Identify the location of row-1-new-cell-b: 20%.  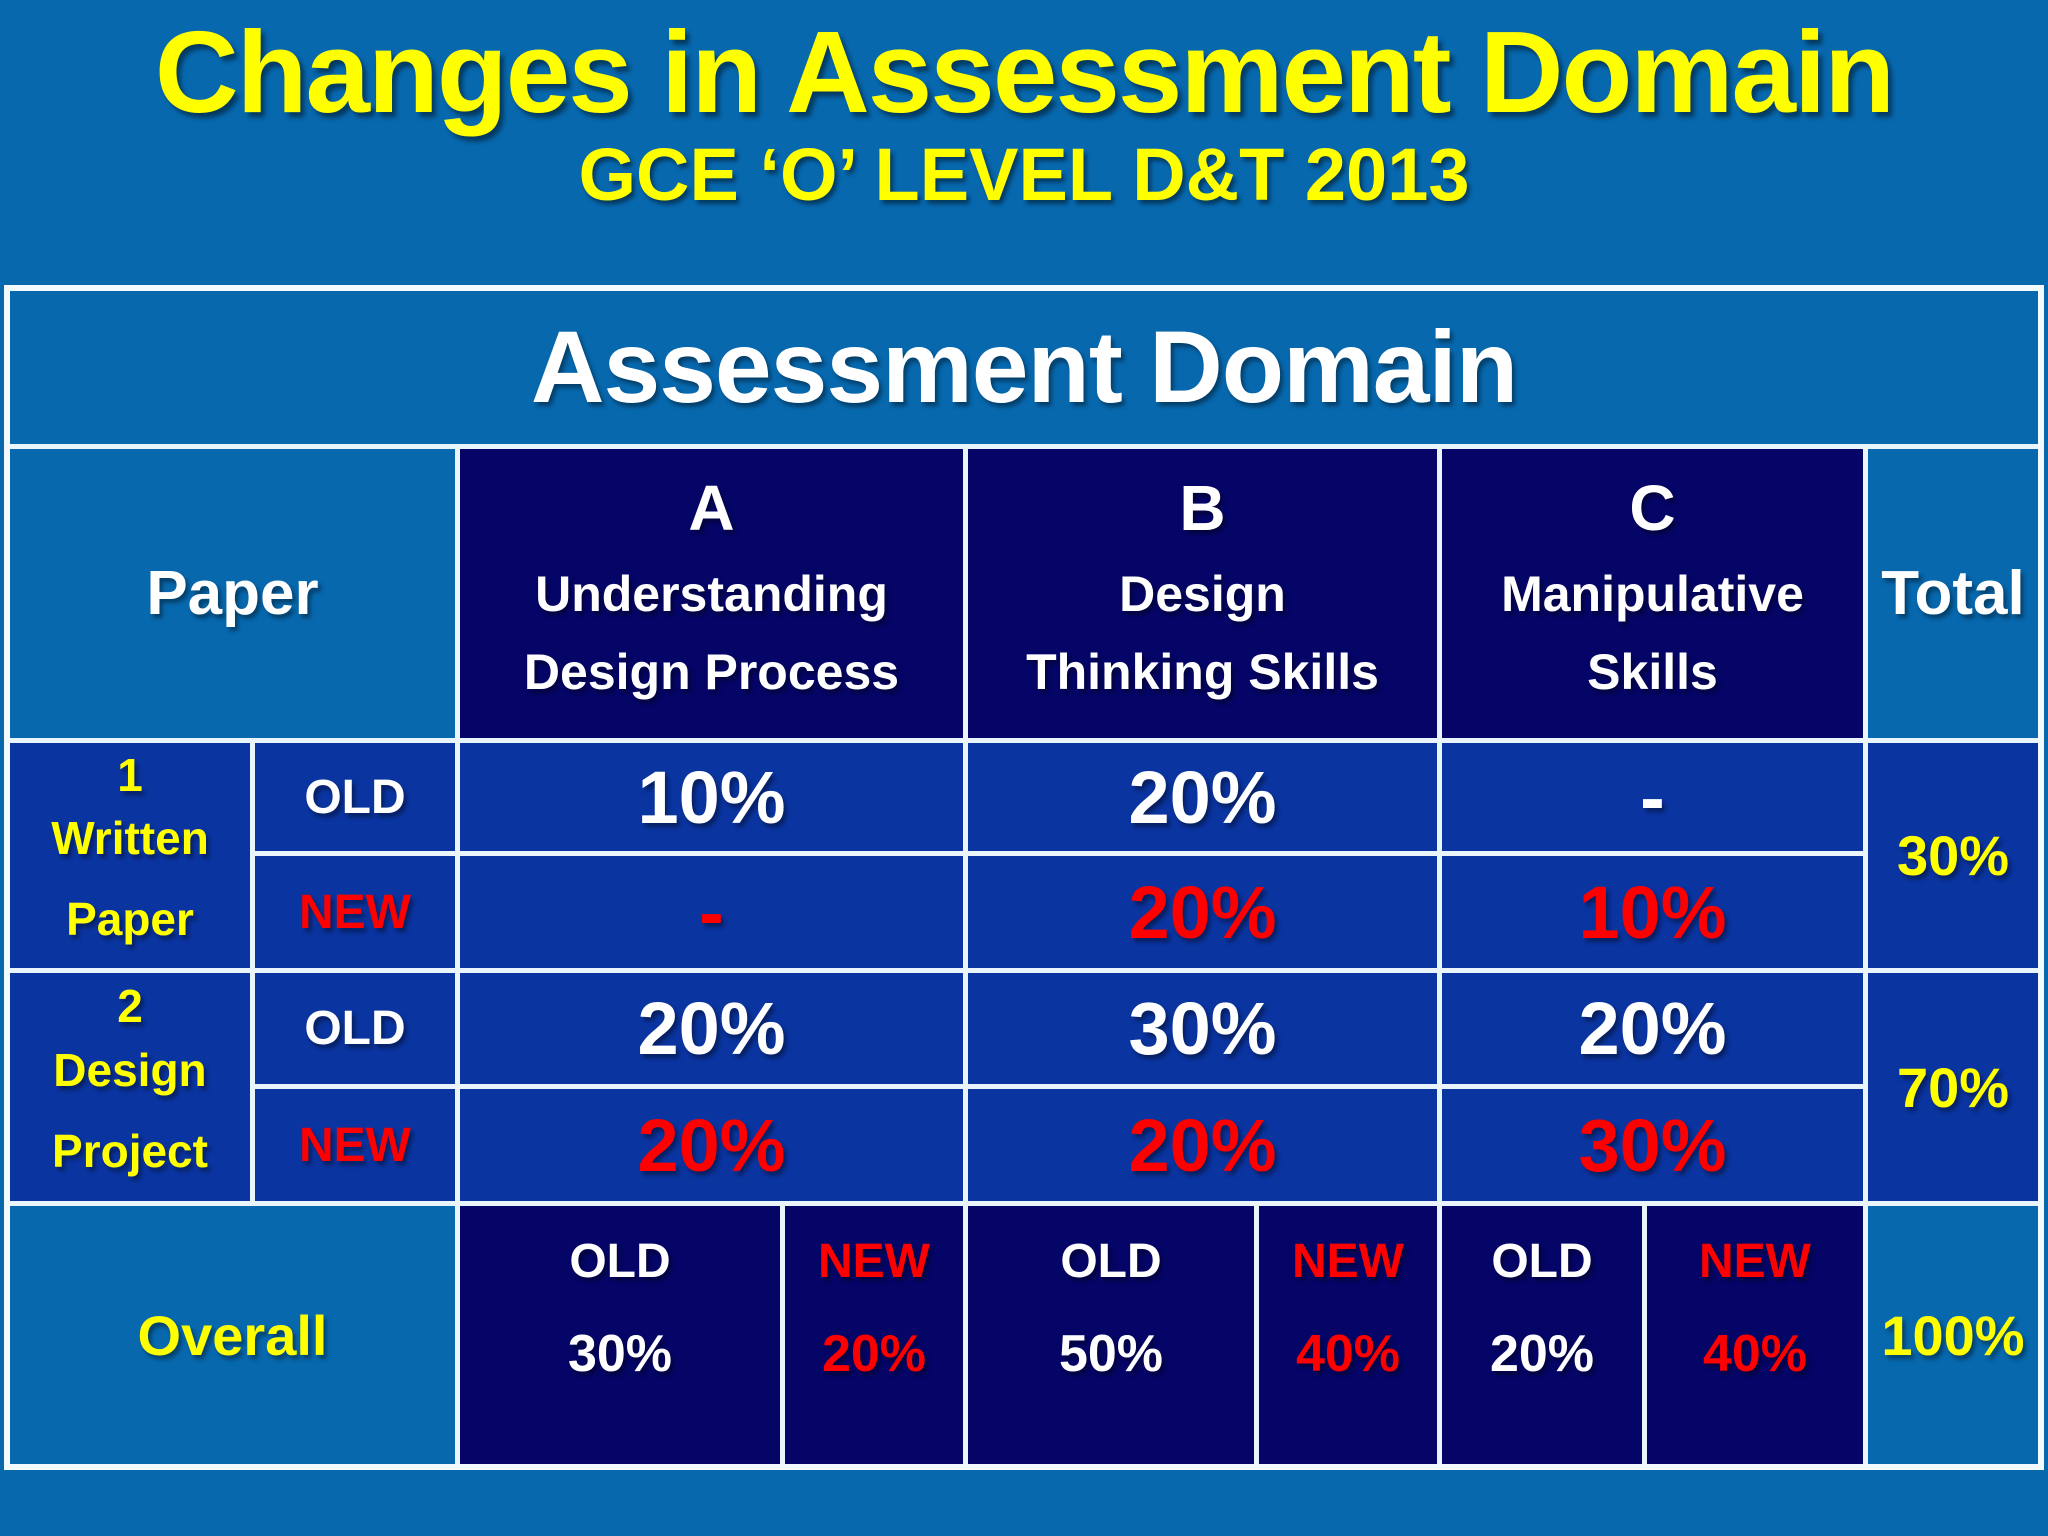
(1202, 912).